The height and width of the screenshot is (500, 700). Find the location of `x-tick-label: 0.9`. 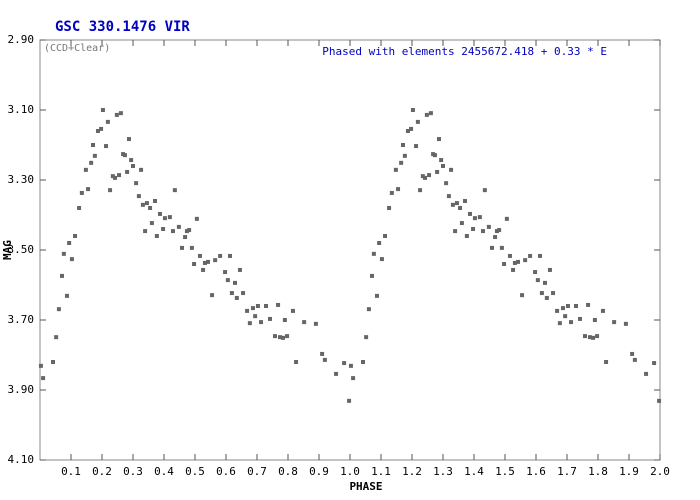

x-tick-label: 0.9 is located at coordinates (319, 471).